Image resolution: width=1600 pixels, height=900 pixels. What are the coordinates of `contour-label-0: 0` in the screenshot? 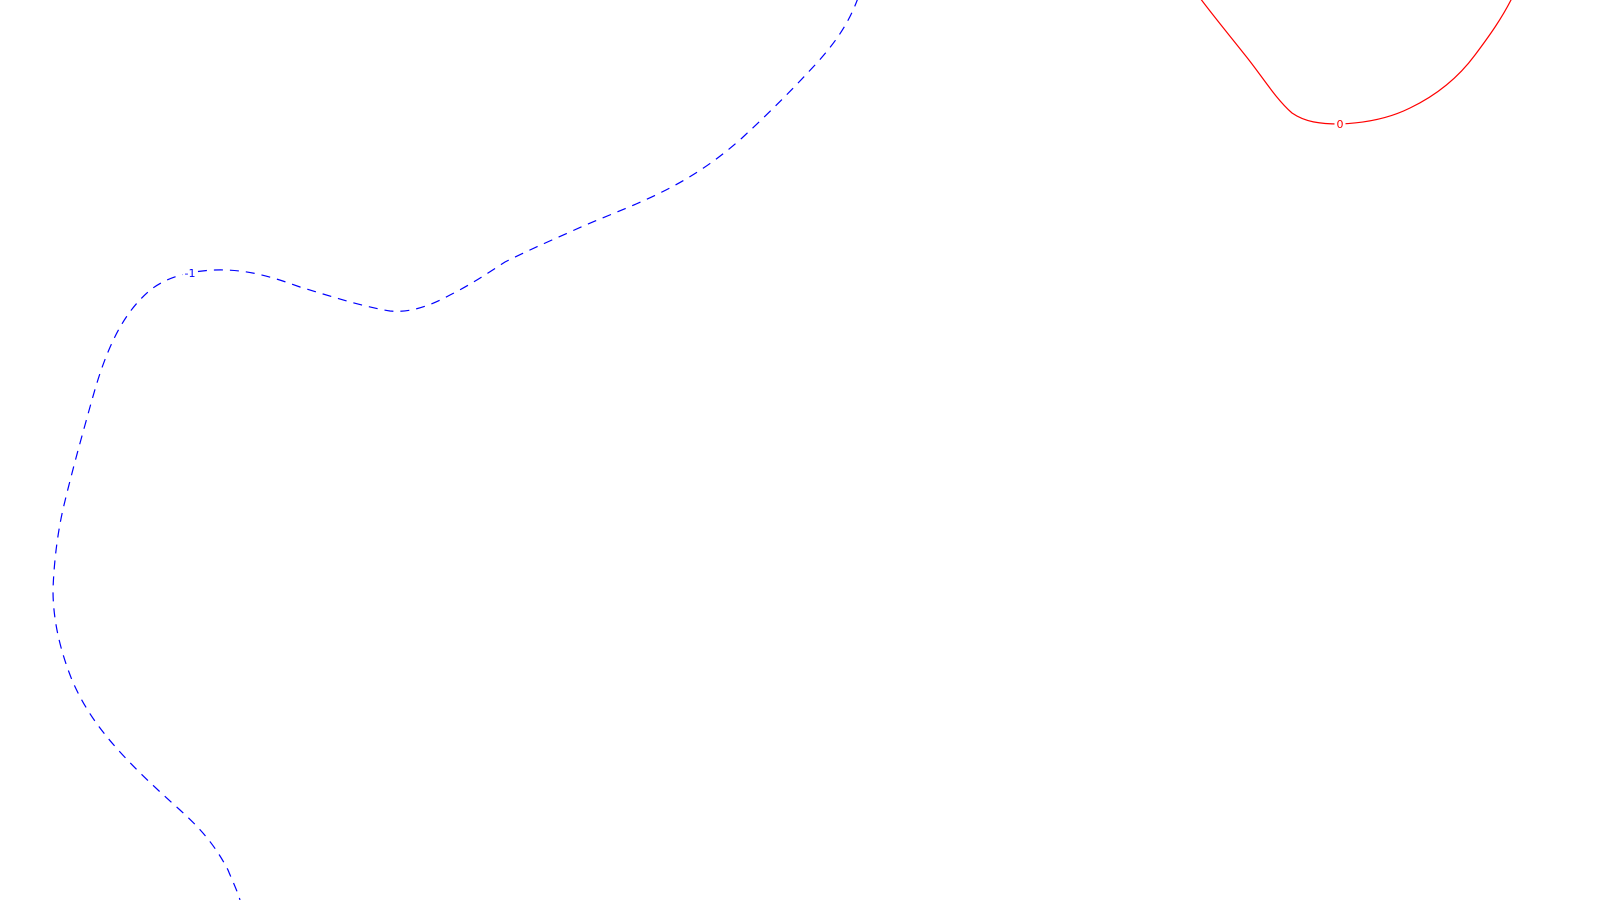 It's located at (1340, 124).